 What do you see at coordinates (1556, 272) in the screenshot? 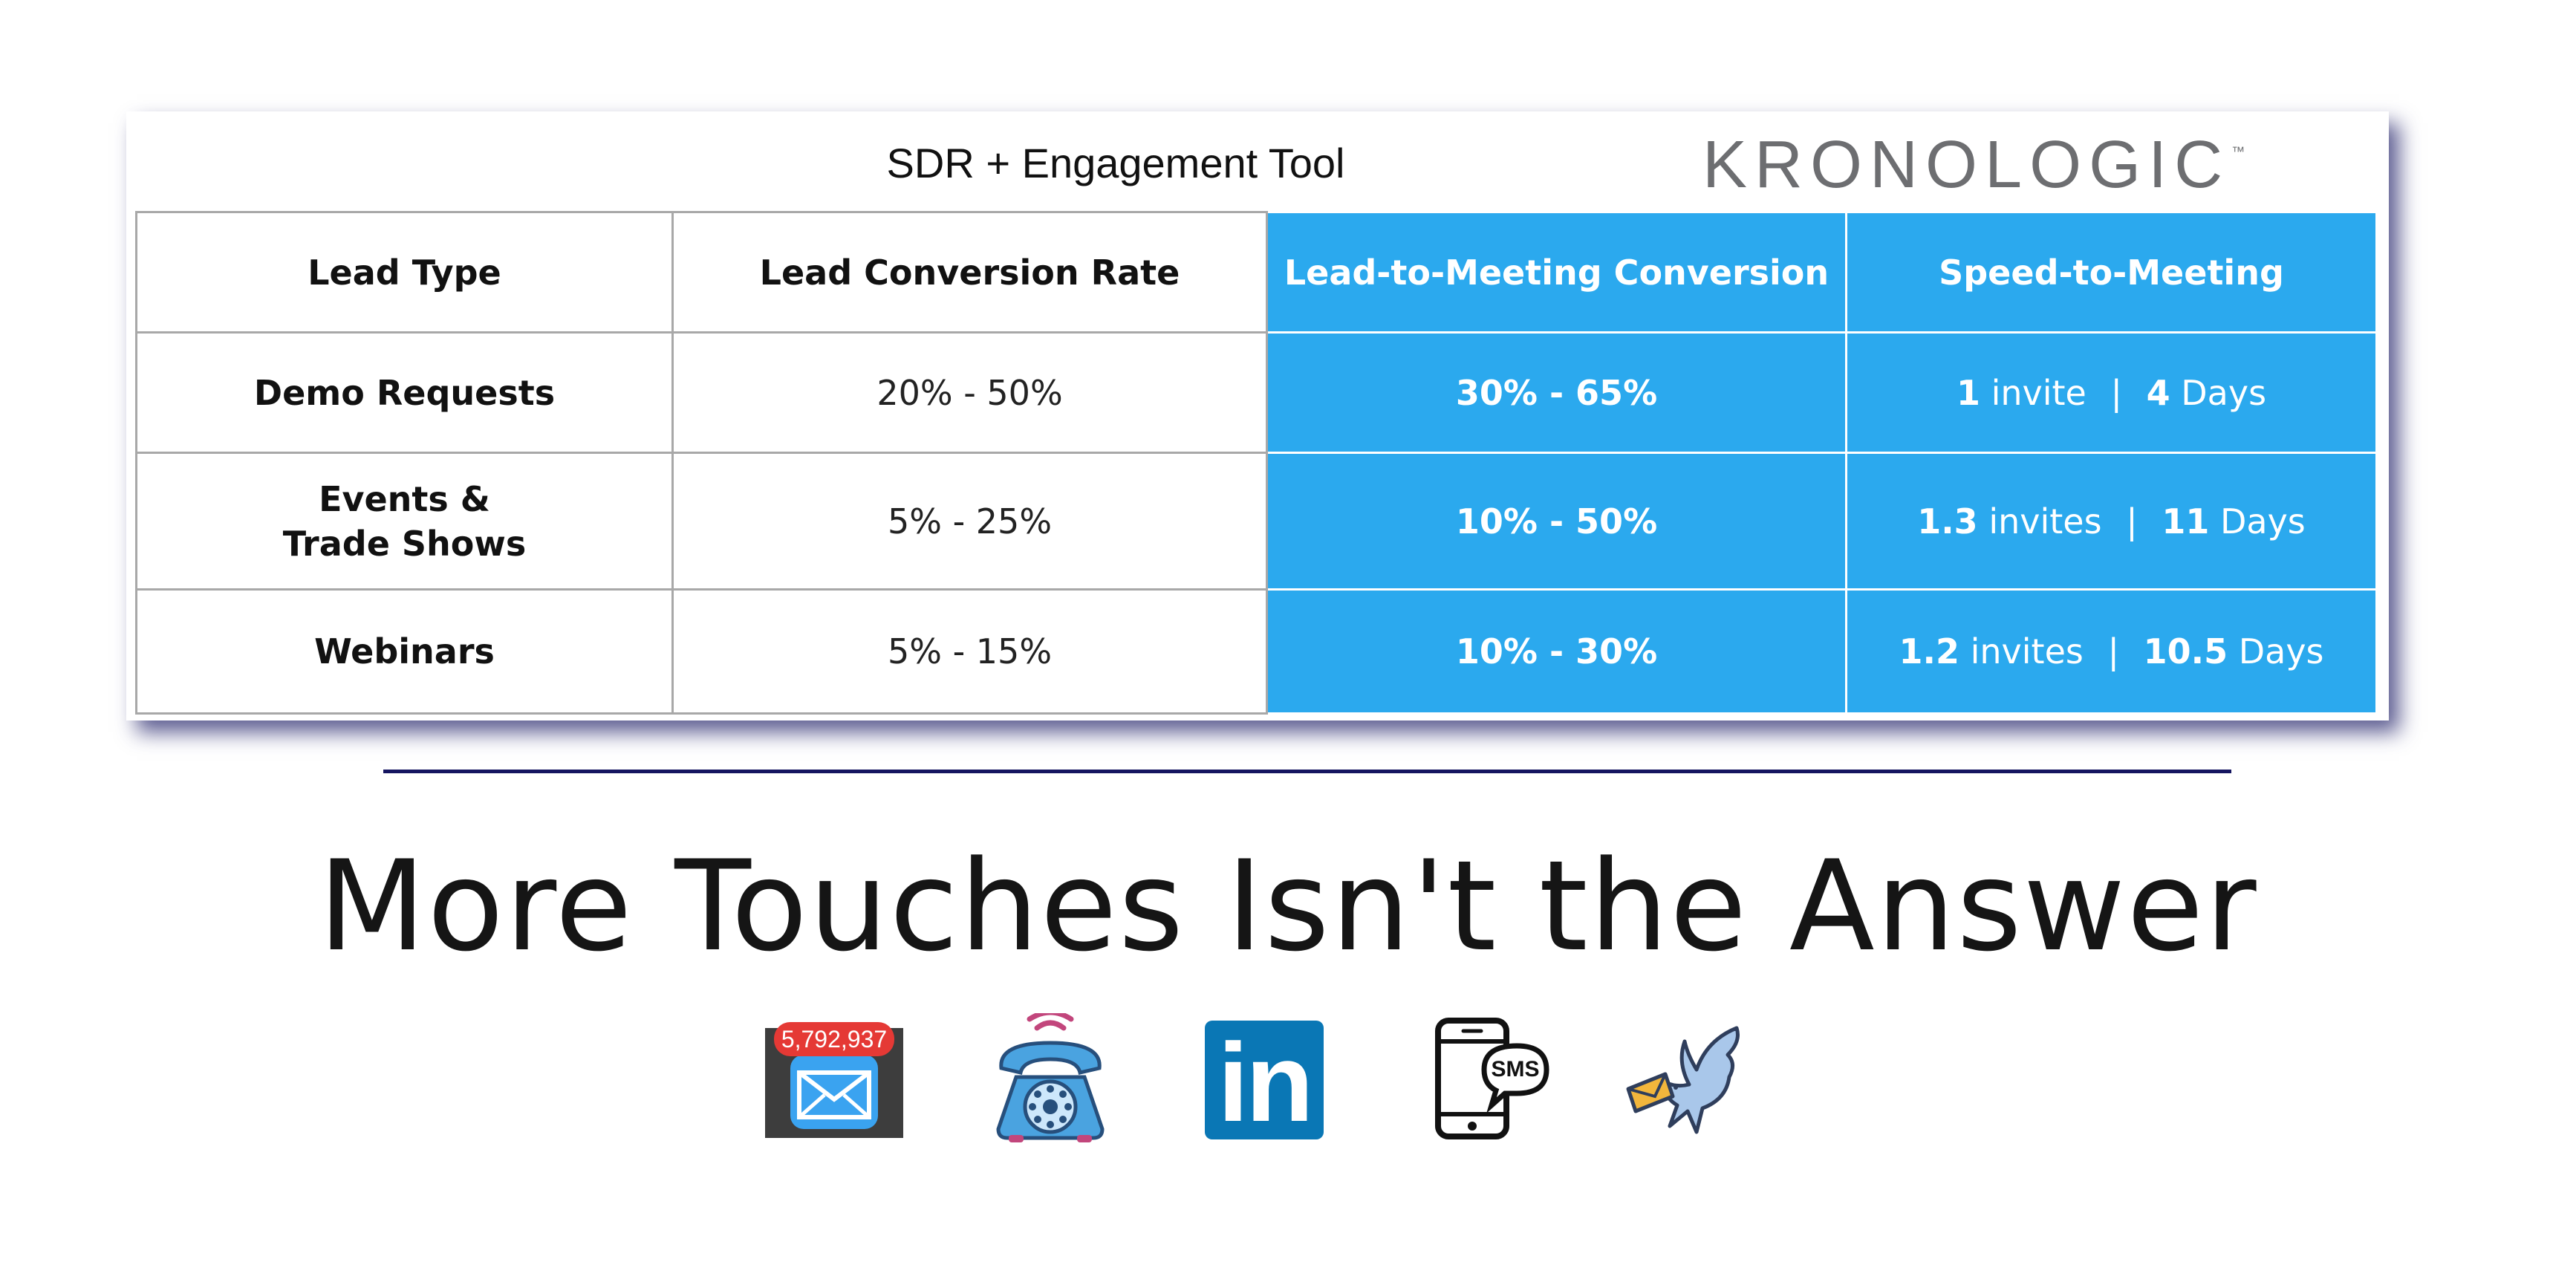
I see `column-header-lead-to-meeting: Lead-to-Meeting Conversion` at bounding box center [1556, 272].